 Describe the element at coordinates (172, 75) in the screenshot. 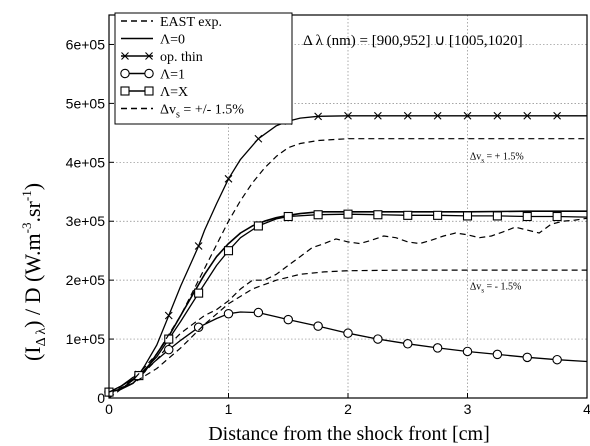

I see `legend-label-3: Λ=1` at that location.